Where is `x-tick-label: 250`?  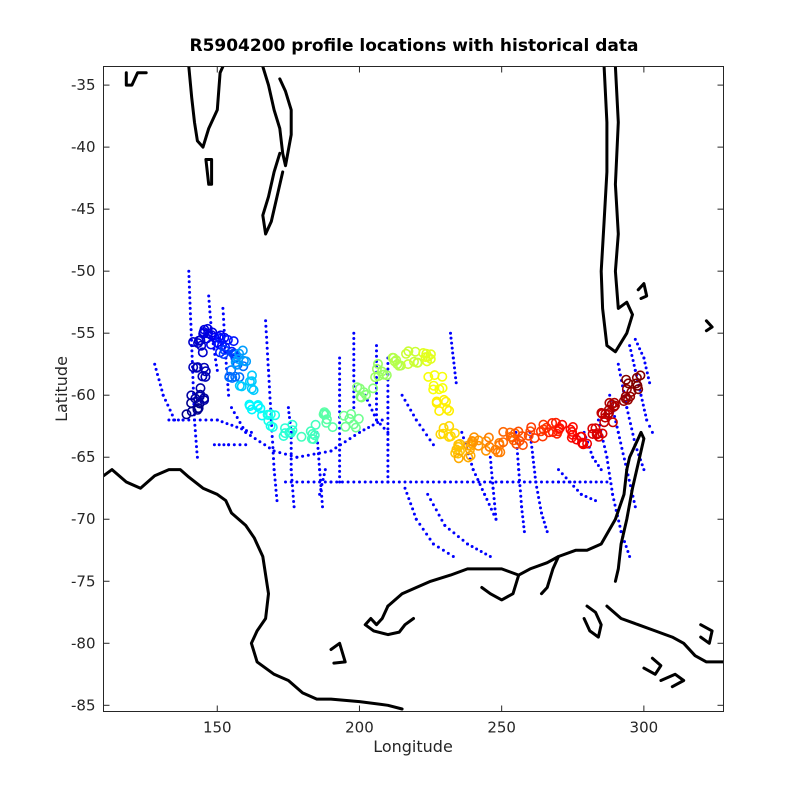
x-tick-label: 250 is located at coordinates (501, 728).